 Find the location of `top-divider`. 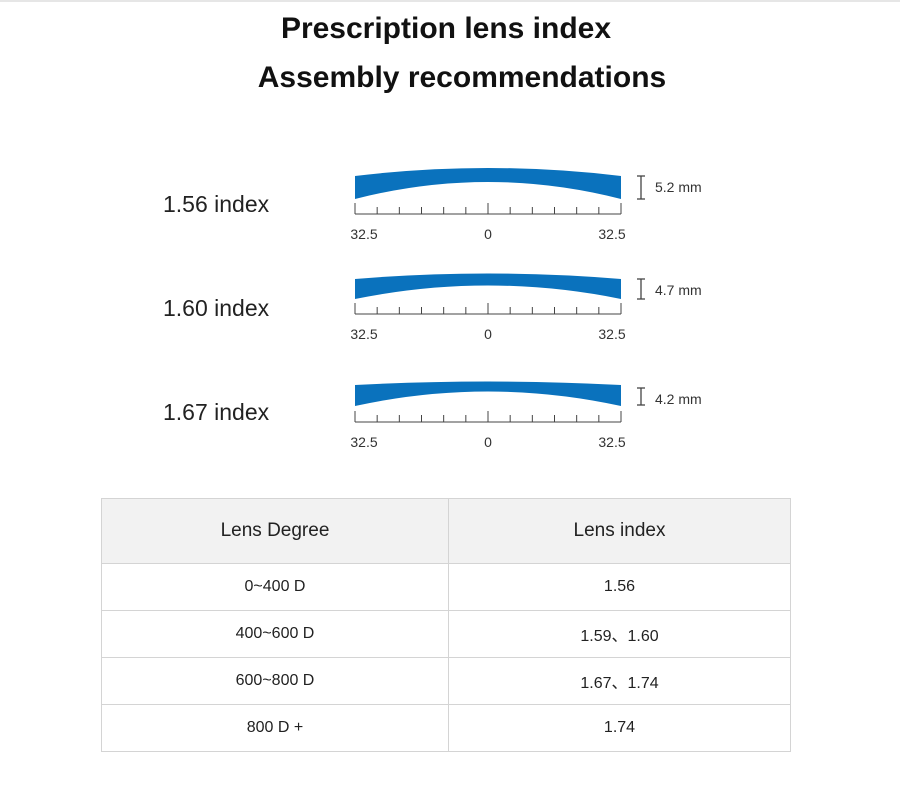

top-divider is located at coordinates (450, 1).